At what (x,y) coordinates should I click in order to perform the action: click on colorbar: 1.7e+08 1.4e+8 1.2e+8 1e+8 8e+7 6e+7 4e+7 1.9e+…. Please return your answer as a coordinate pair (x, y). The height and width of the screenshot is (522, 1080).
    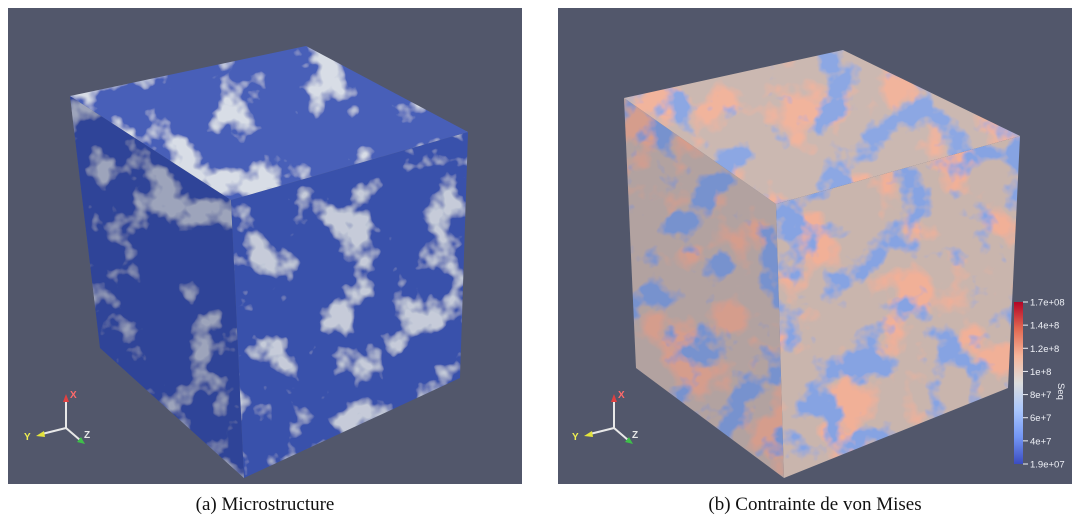
    Looking at the image, I should click on (1040, 384).